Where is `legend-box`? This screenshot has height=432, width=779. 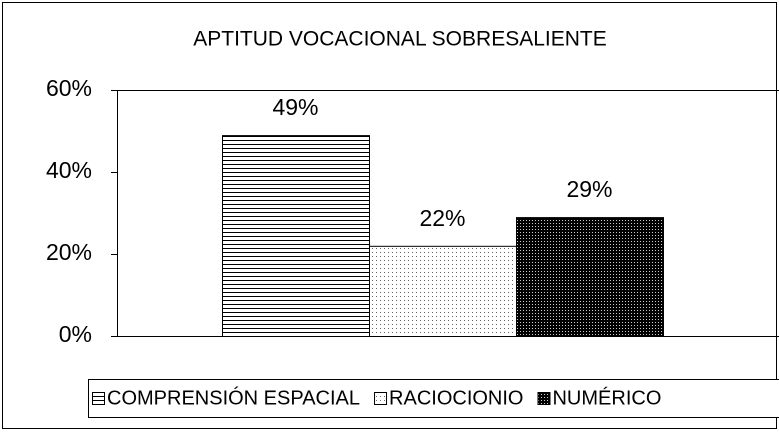
legend-box is located at coordinates (433, 398).